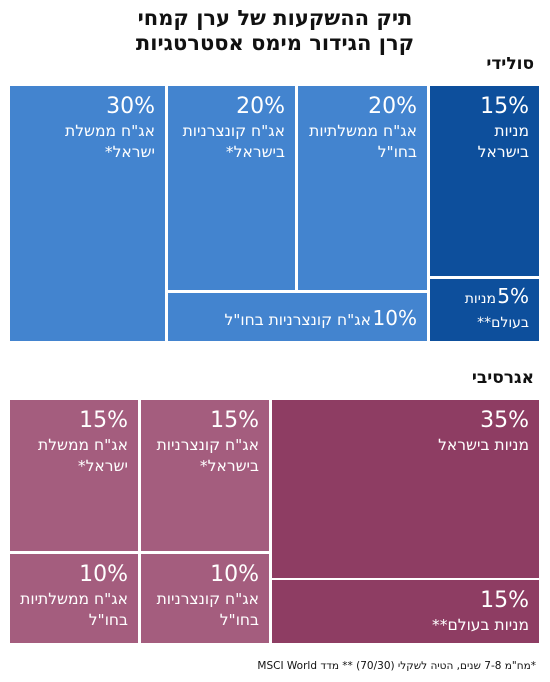  I want to click on section-label-solid: סולידי, so click(510, 64).